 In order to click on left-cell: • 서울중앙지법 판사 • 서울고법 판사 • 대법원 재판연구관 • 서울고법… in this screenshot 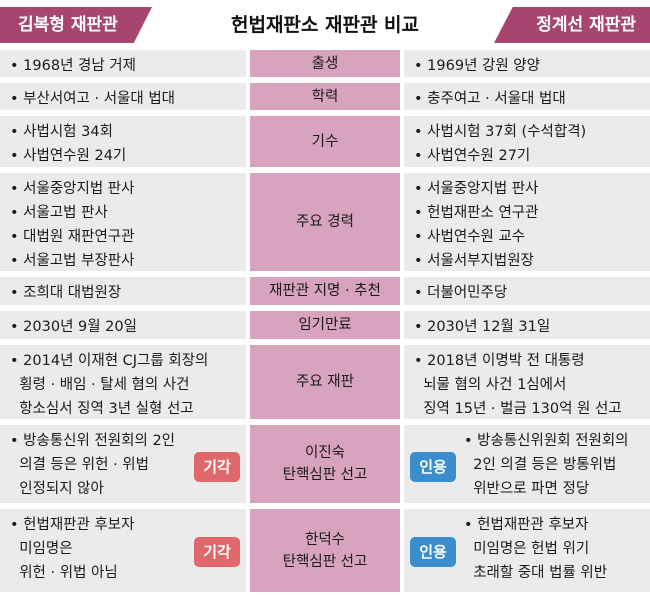, I will do `click(123, 222)`.